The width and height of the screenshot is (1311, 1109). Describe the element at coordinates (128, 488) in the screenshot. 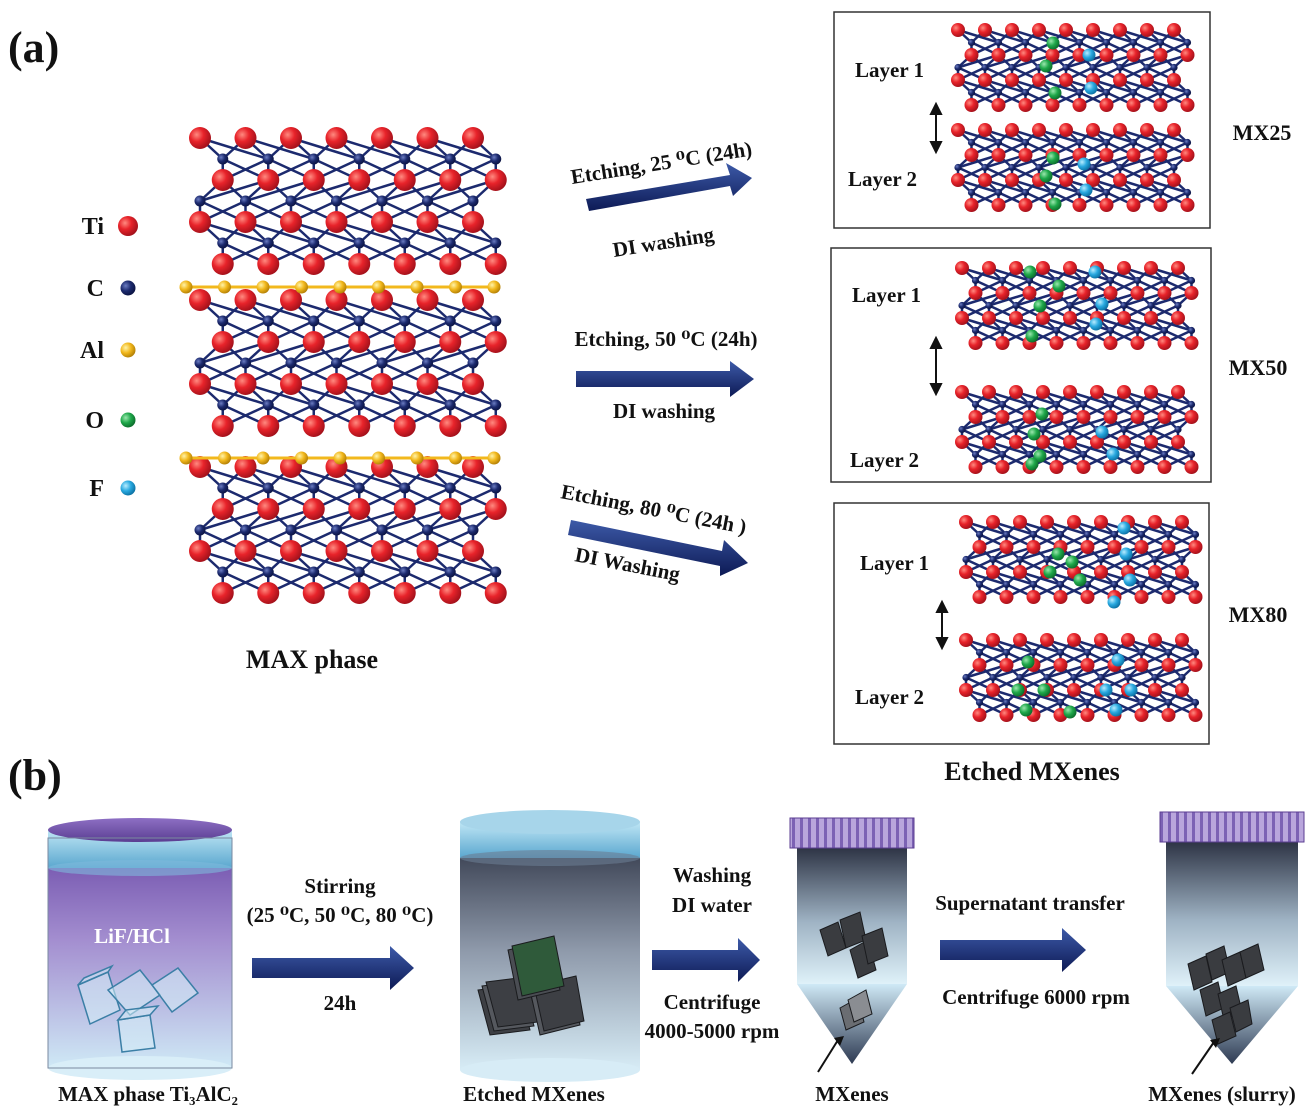

I see `legend-swatch-f` at that location.